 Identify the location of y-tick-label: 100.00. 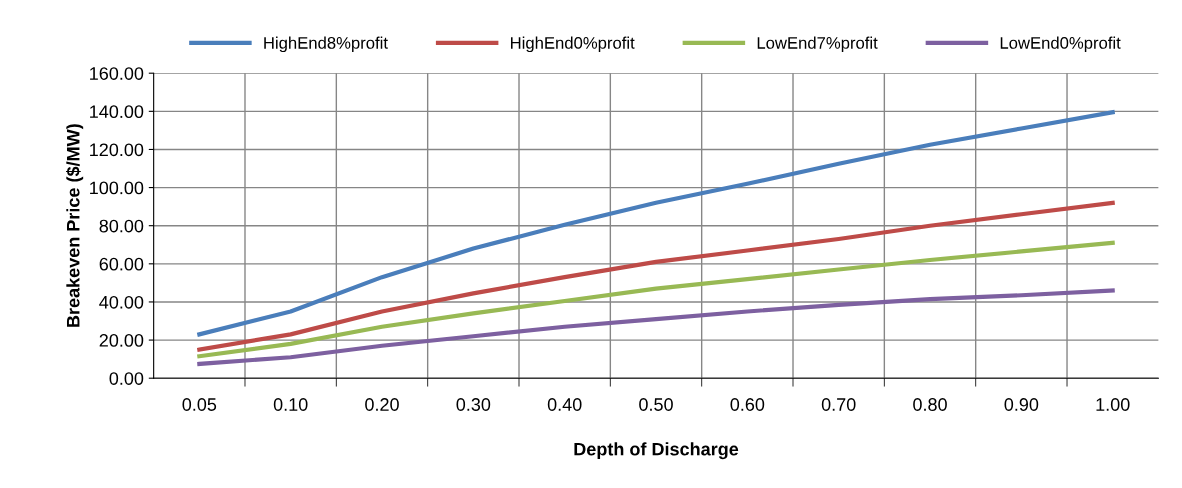
(117, 188).